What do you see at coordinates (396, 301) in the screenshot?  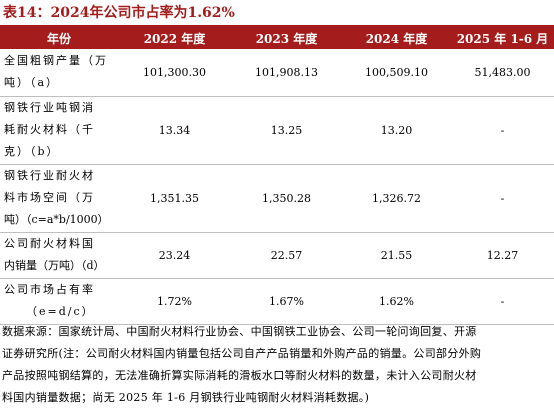 I see `table-cell: 1.62%` at bounding box center [396, 301].